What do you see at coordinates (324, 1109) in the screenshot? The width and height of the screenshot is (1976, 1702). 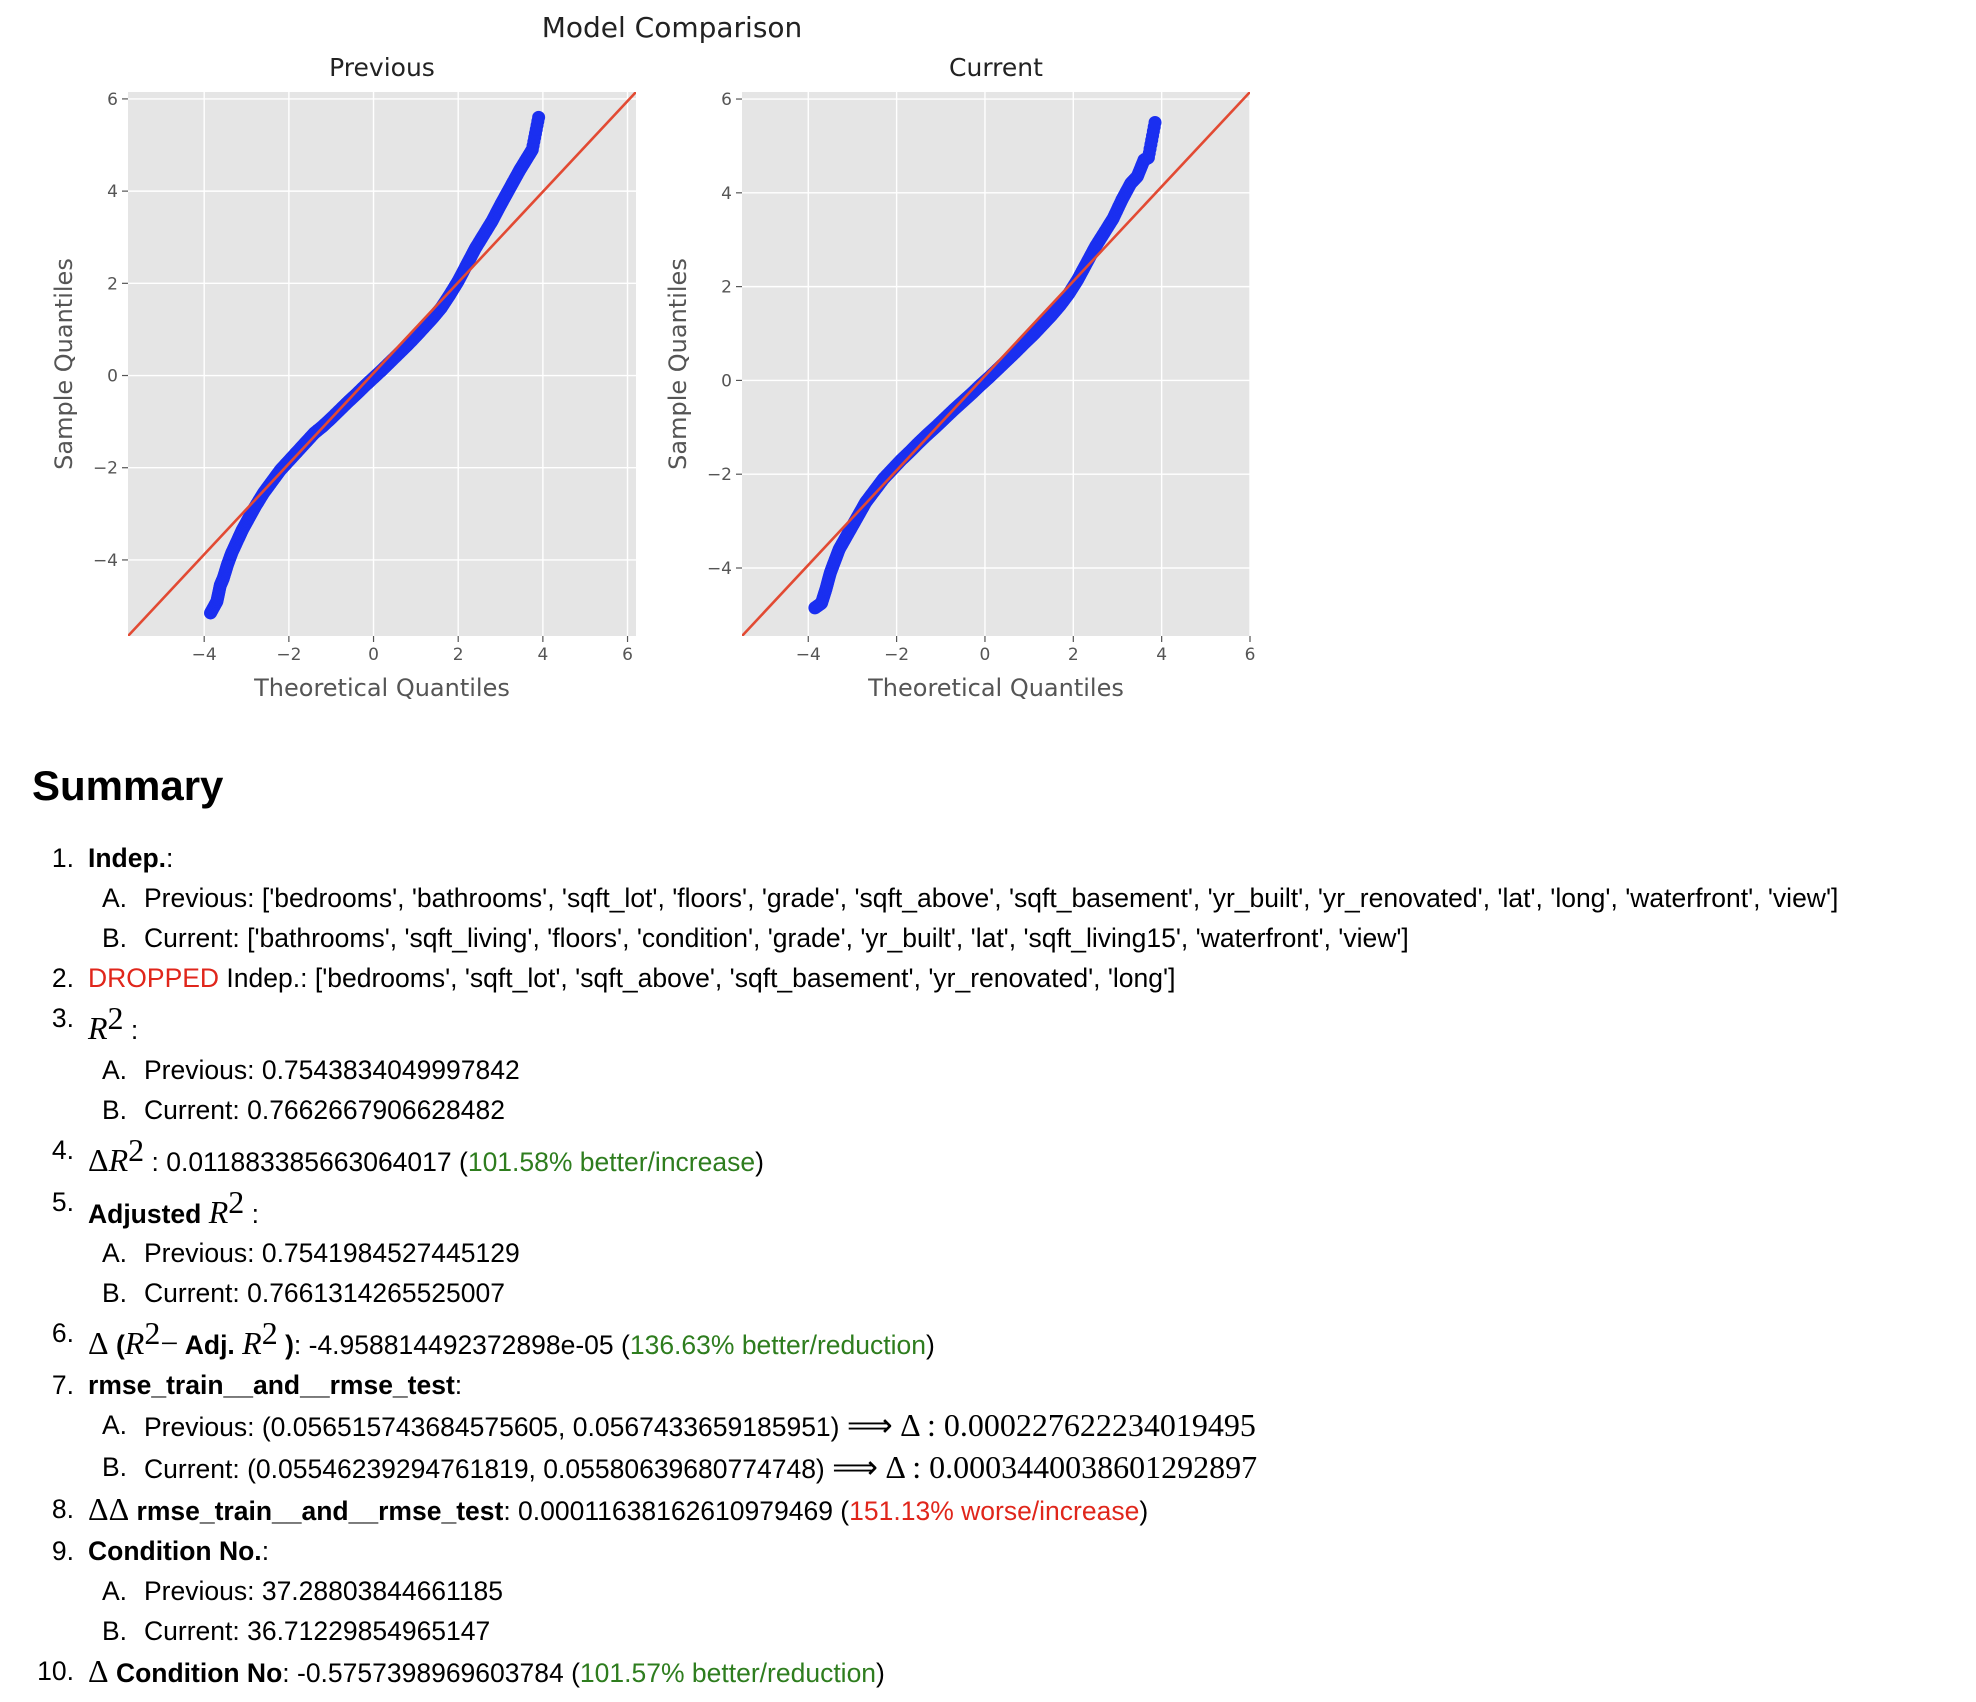 I see `sub-text: Current: 0.7662667906628482` at bounding box center [324, 1109].